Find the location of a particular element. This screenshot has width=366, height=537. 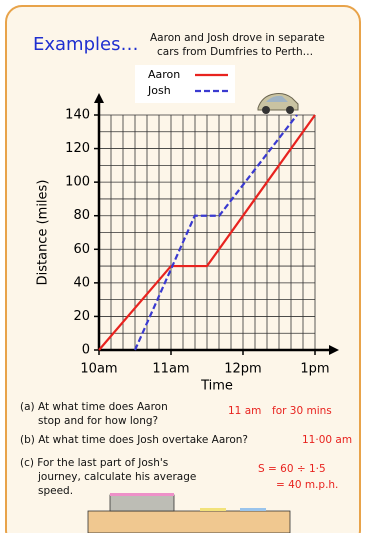

answer: 11·00 am is located at coordinates (327, 440).